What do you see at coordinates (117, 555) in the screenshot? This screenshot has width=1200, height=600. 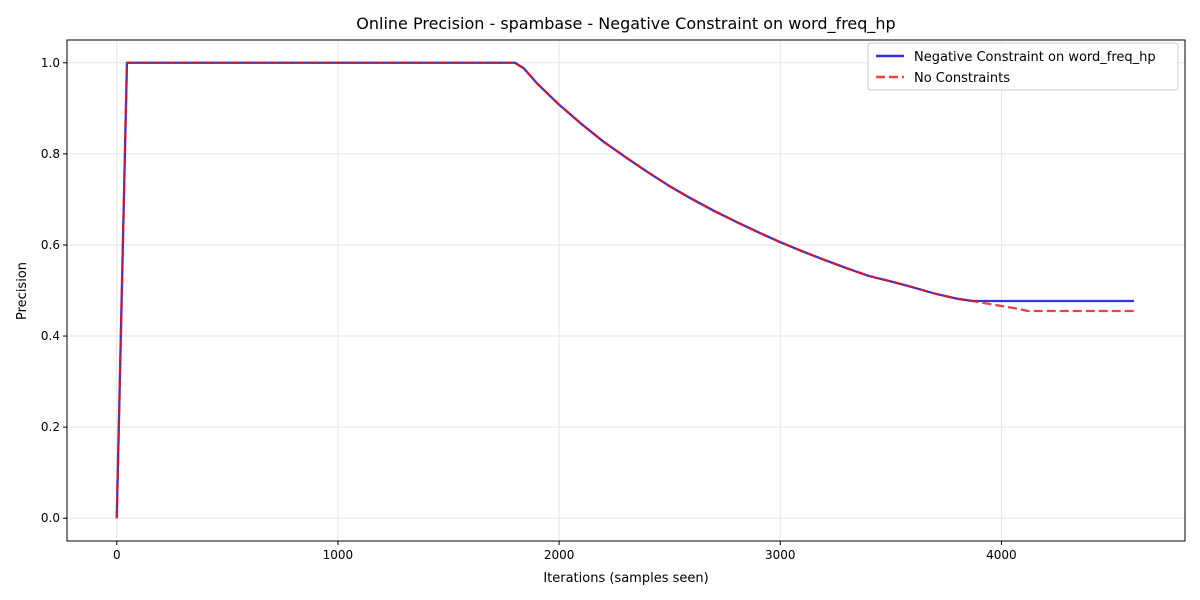 I see `x-tick-label: 0` at bounding box center [117, 555].